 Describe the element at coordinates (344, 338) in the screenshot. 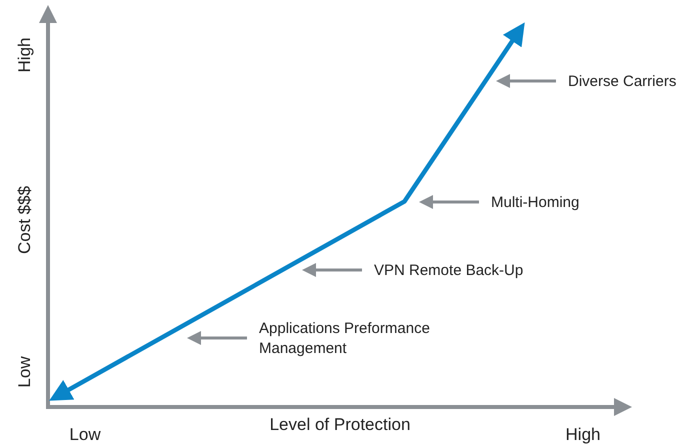

I see `annotation: Applications Preformance Management` at that location.